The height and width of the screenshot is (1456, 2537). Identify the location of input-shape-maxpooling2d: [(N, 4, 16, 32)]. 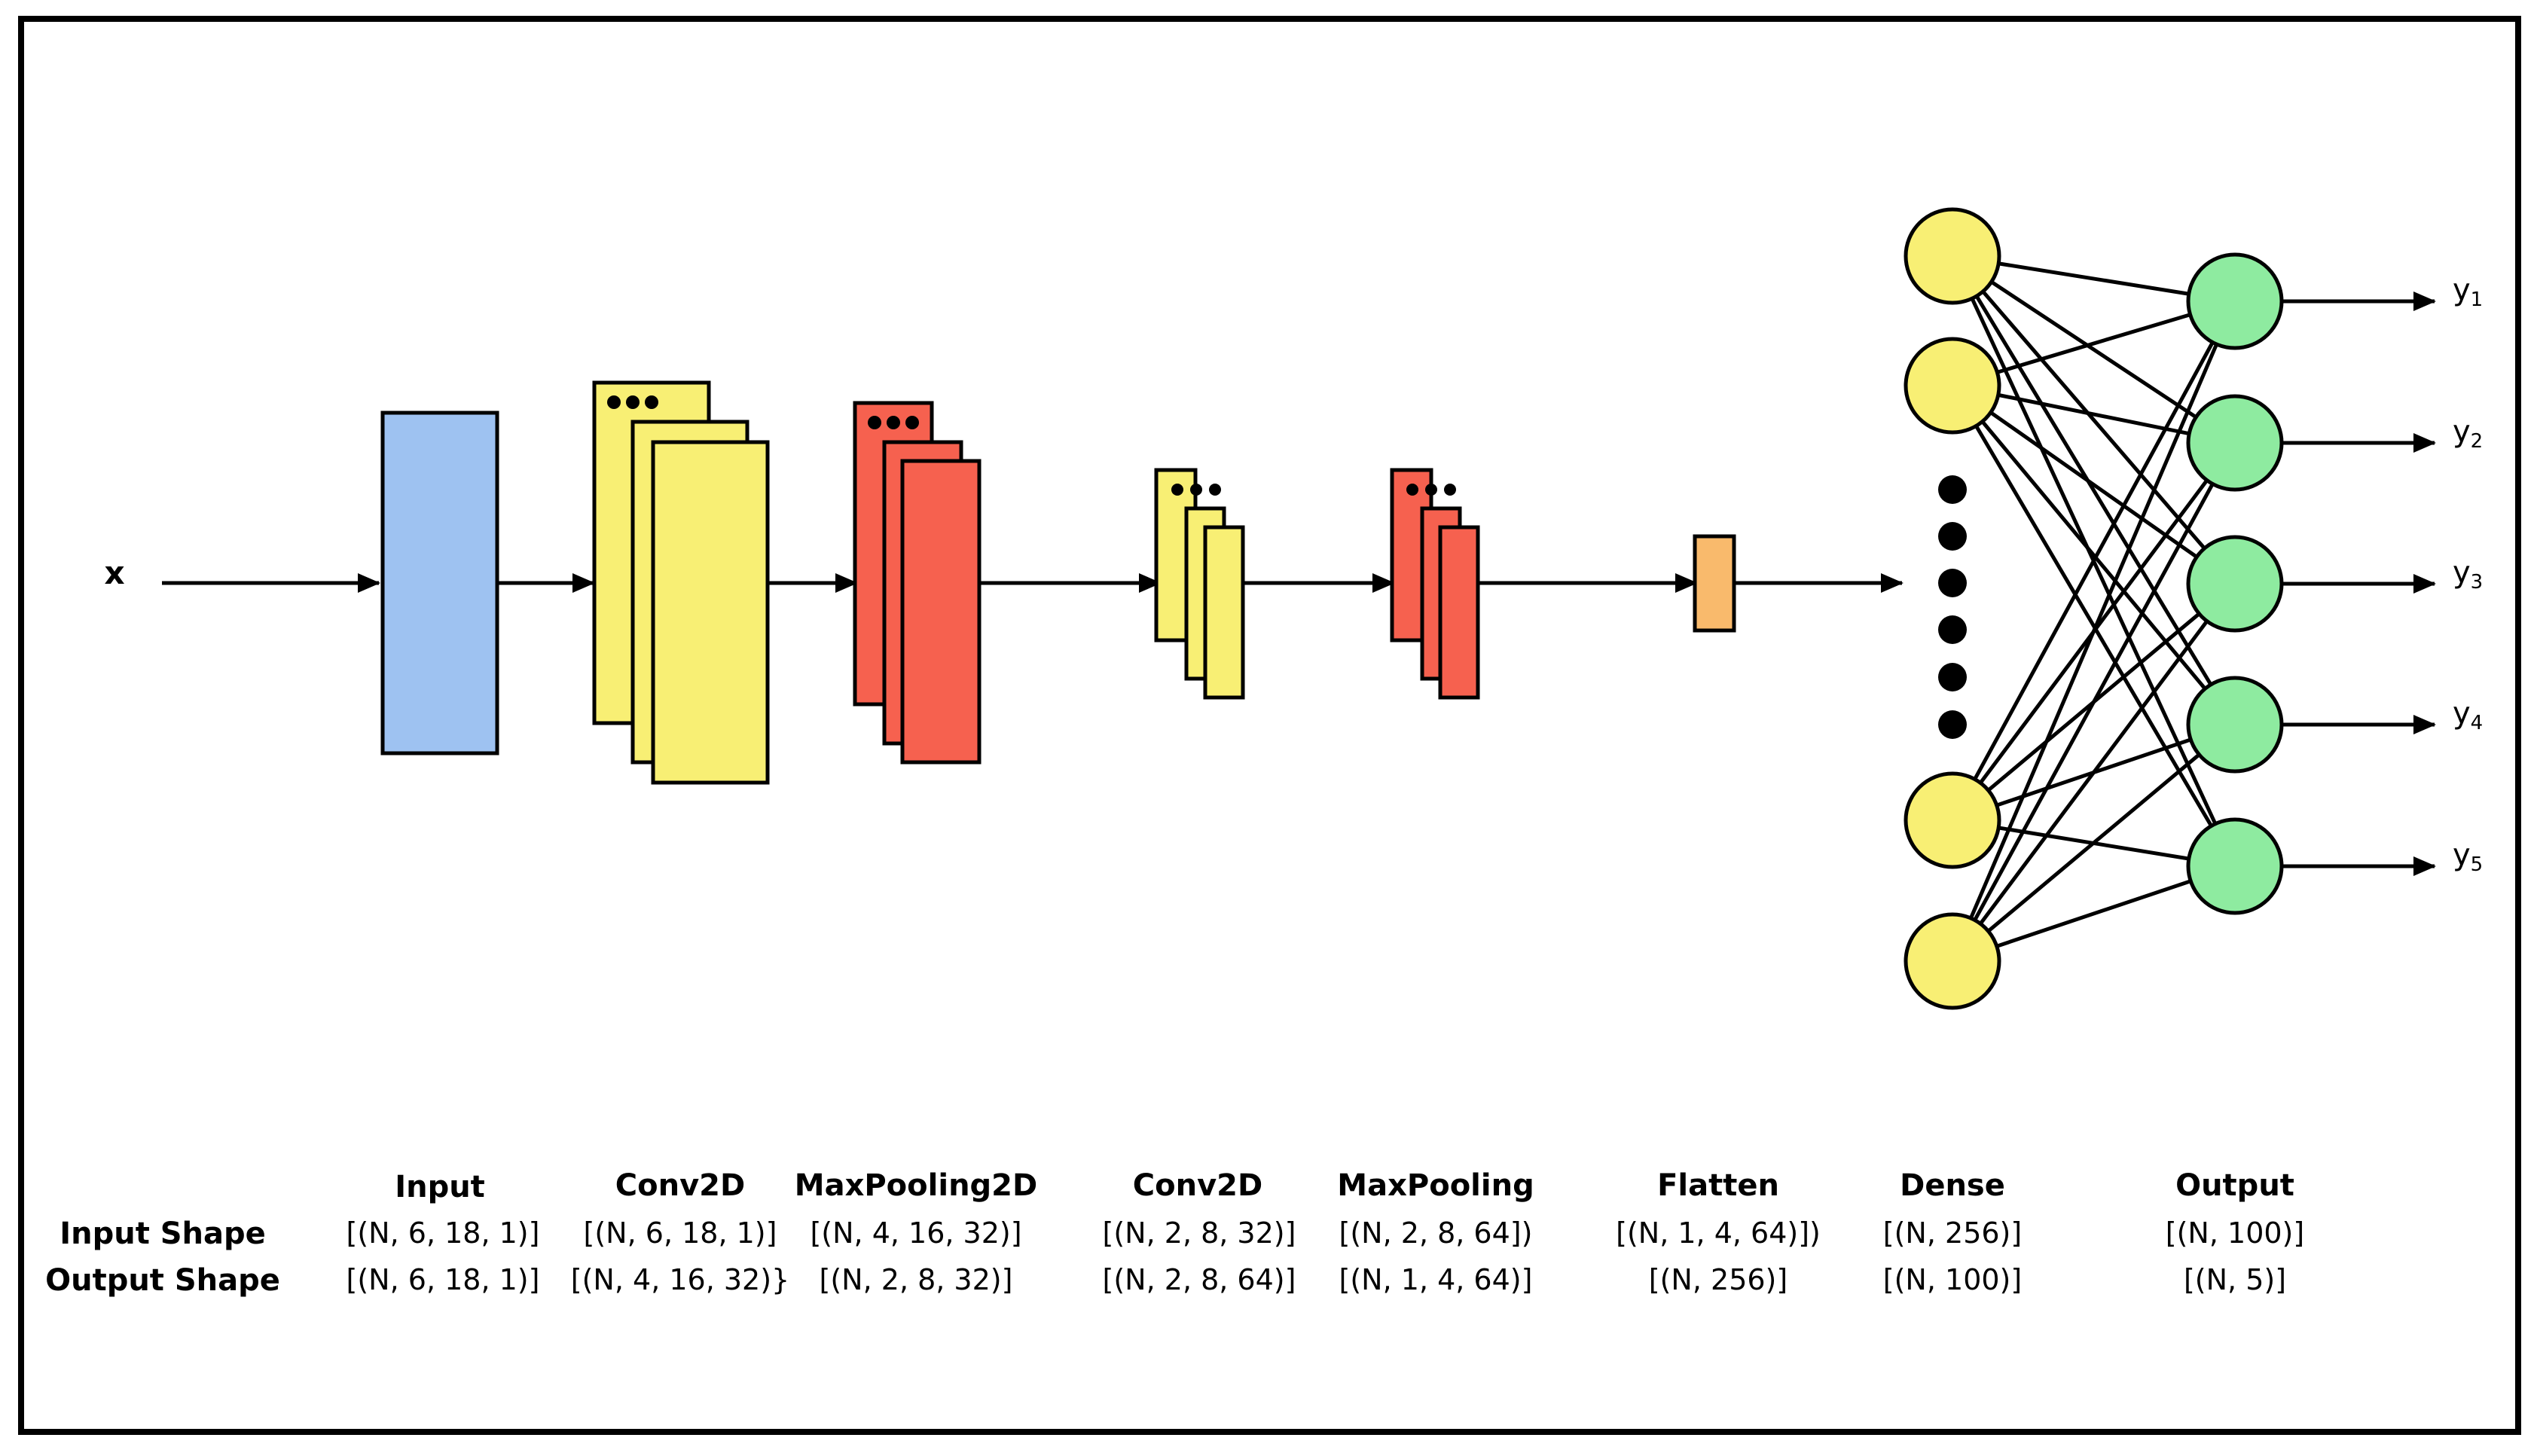
(915, 1233).